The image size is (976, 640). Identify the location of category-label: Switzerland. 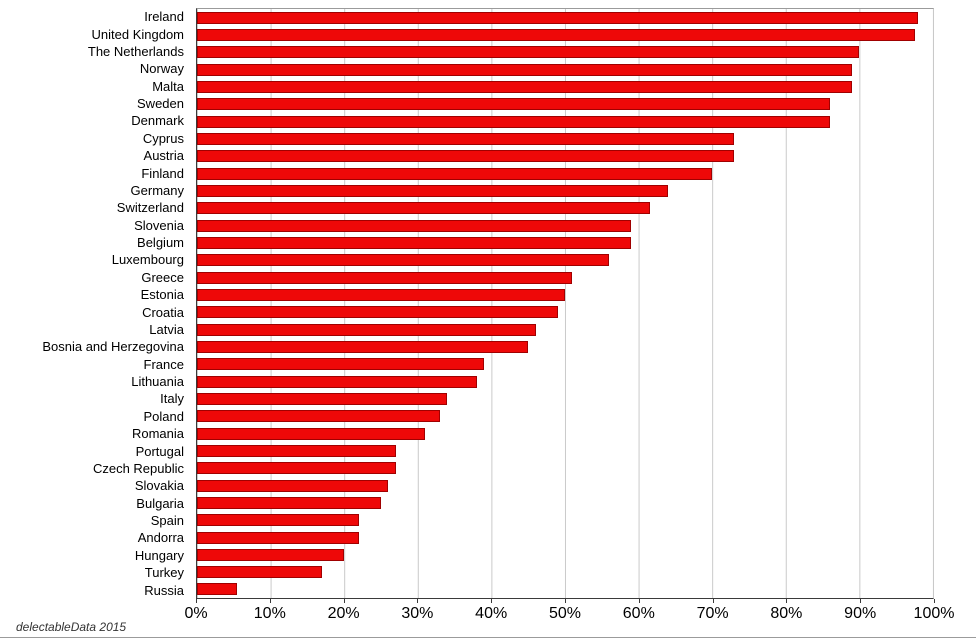
(150, 208).